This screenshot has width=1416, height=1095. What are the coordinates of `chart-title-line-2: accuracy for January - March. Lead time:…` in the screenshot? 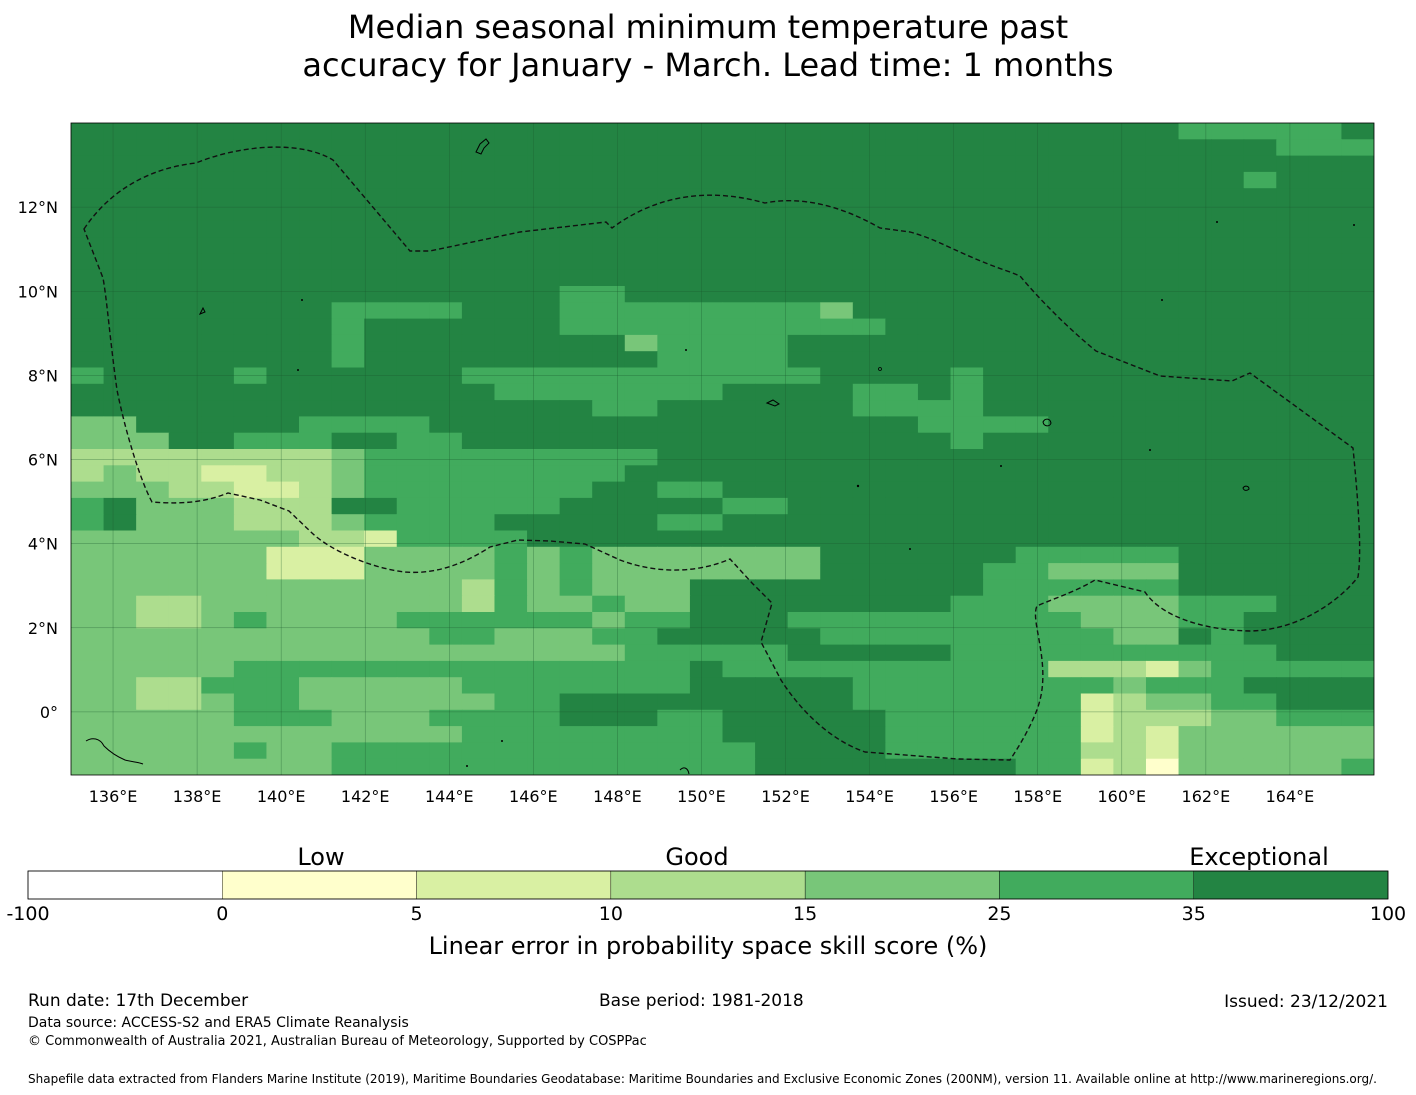 It's located at (708, 65).